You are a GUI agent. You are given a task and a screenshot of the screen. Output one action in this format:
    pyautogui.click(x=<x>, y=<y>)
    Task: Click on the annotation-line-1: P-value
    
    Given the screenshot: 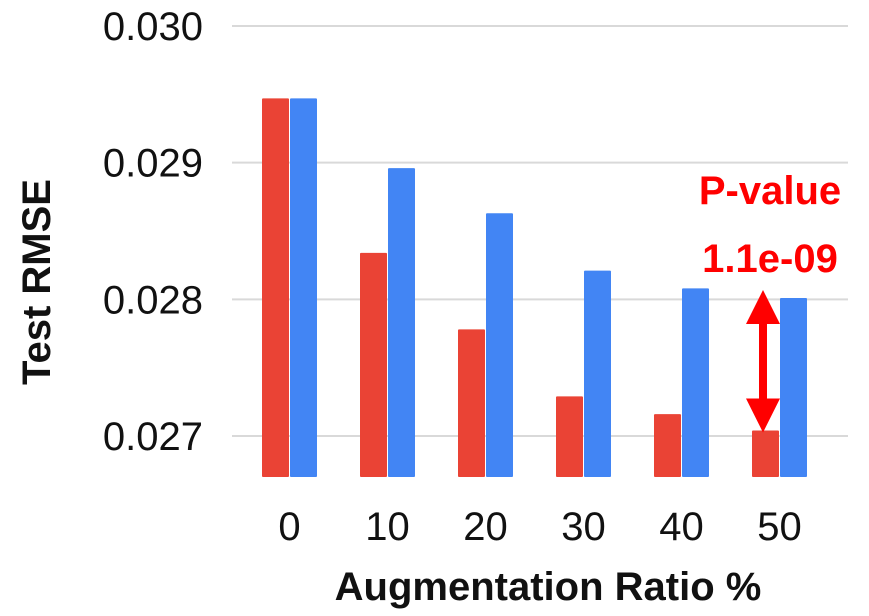 What is the action you would take?
    pyautogui.click(x=770, y=191)
    